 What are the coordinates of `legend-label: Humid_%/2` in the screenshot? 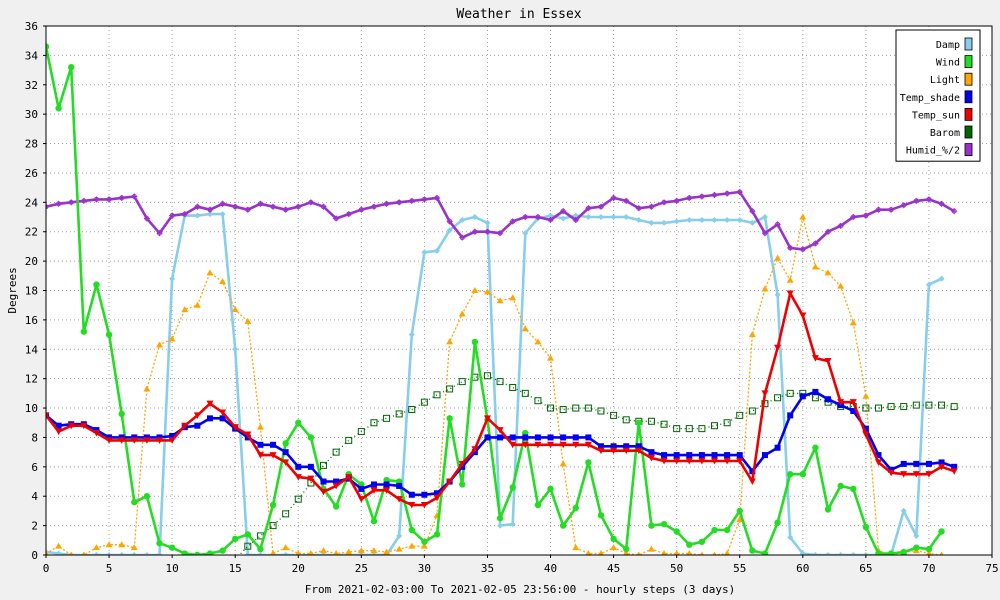 It's located at (933, 151).